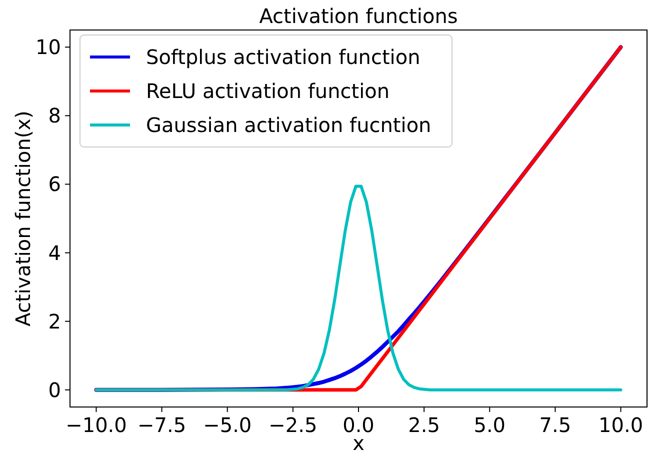 The height and width of the screenshot is (453, 648). Describe the element at coordinates (283, 57) in the screenshot. I see `legend-label: Softplus activation function` at that location.